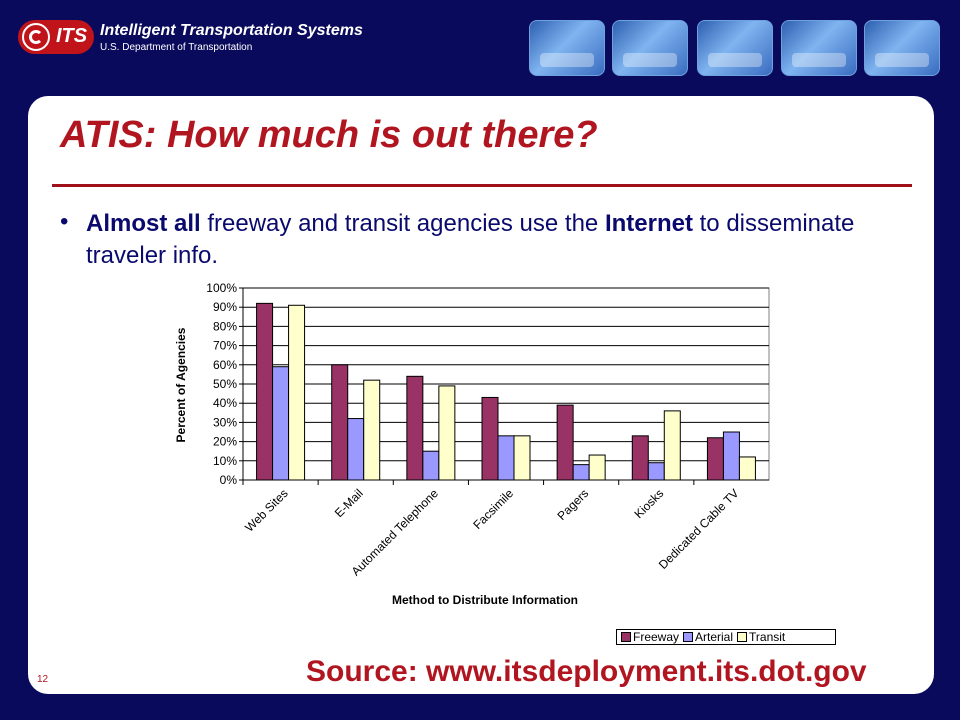 The width and height of the screenshot is (960, 720). I want to click on x-tick-label: Automated Telephone, so click(395, 532).